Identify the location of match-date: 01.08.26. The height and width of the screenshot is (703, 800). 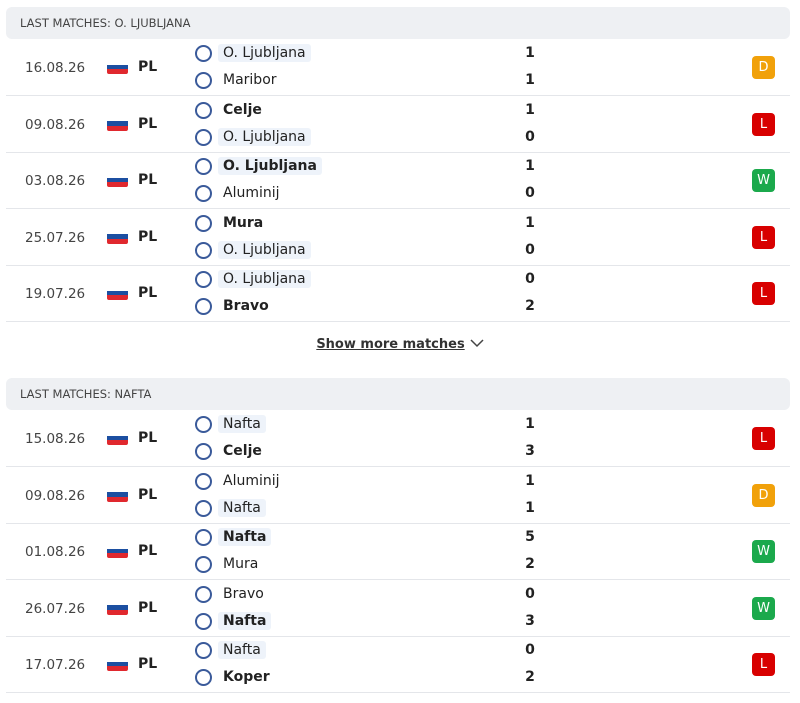
(55, 552).